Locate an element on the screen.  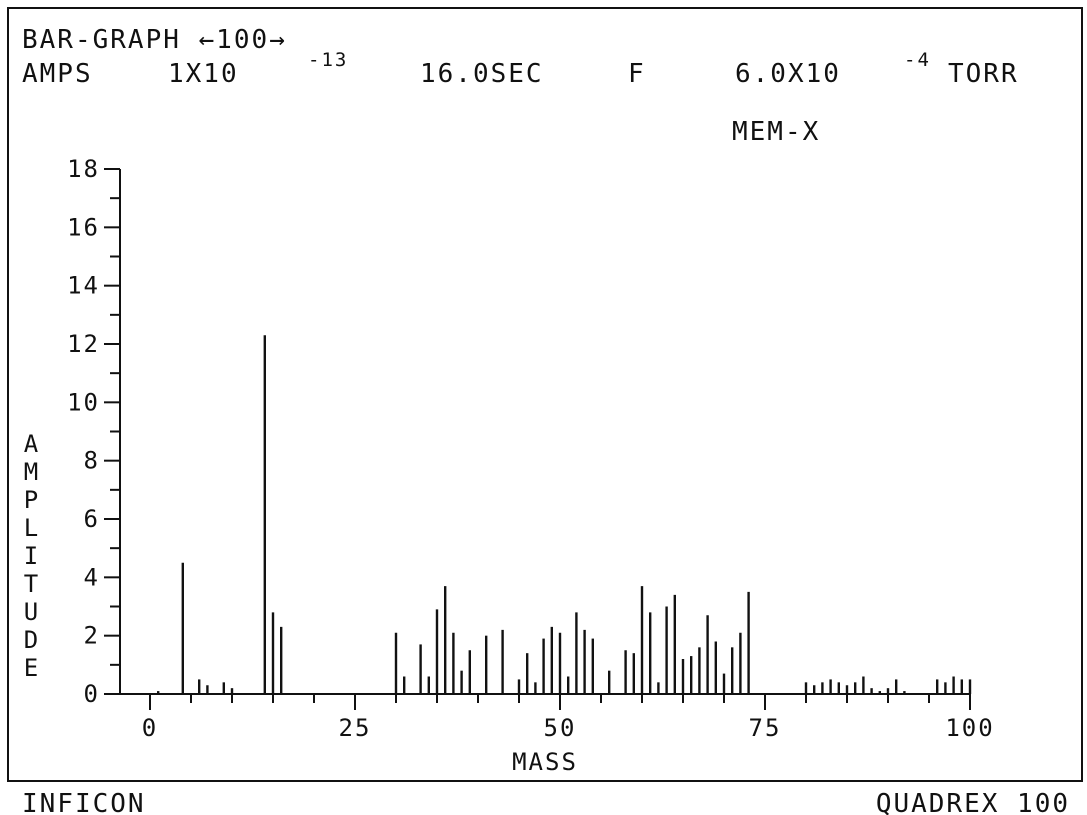
y-axis-label-char: E is located at coordinates (32, 668).